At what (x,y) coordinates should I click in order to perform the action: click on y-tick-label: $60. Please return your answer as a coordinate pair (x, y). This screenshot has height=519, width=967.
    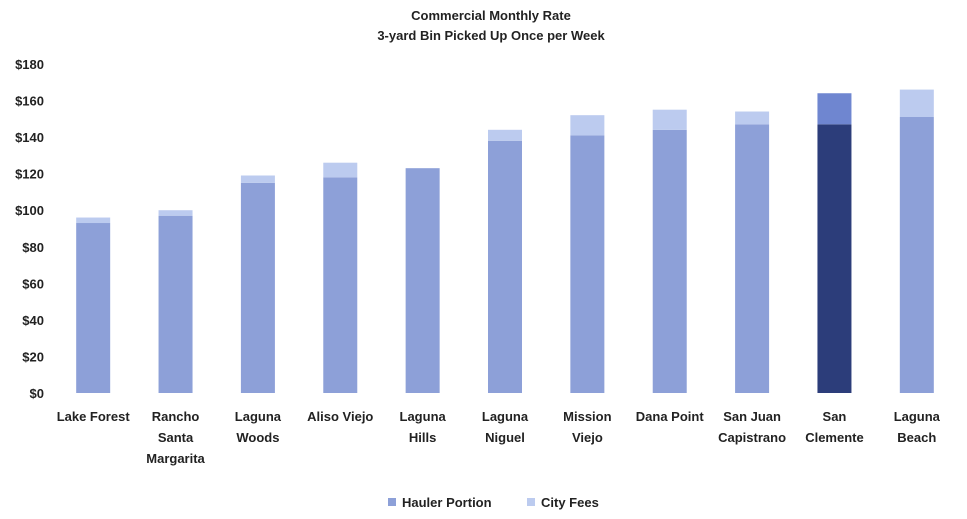
    Looking at the image, I should click on (33, 283).